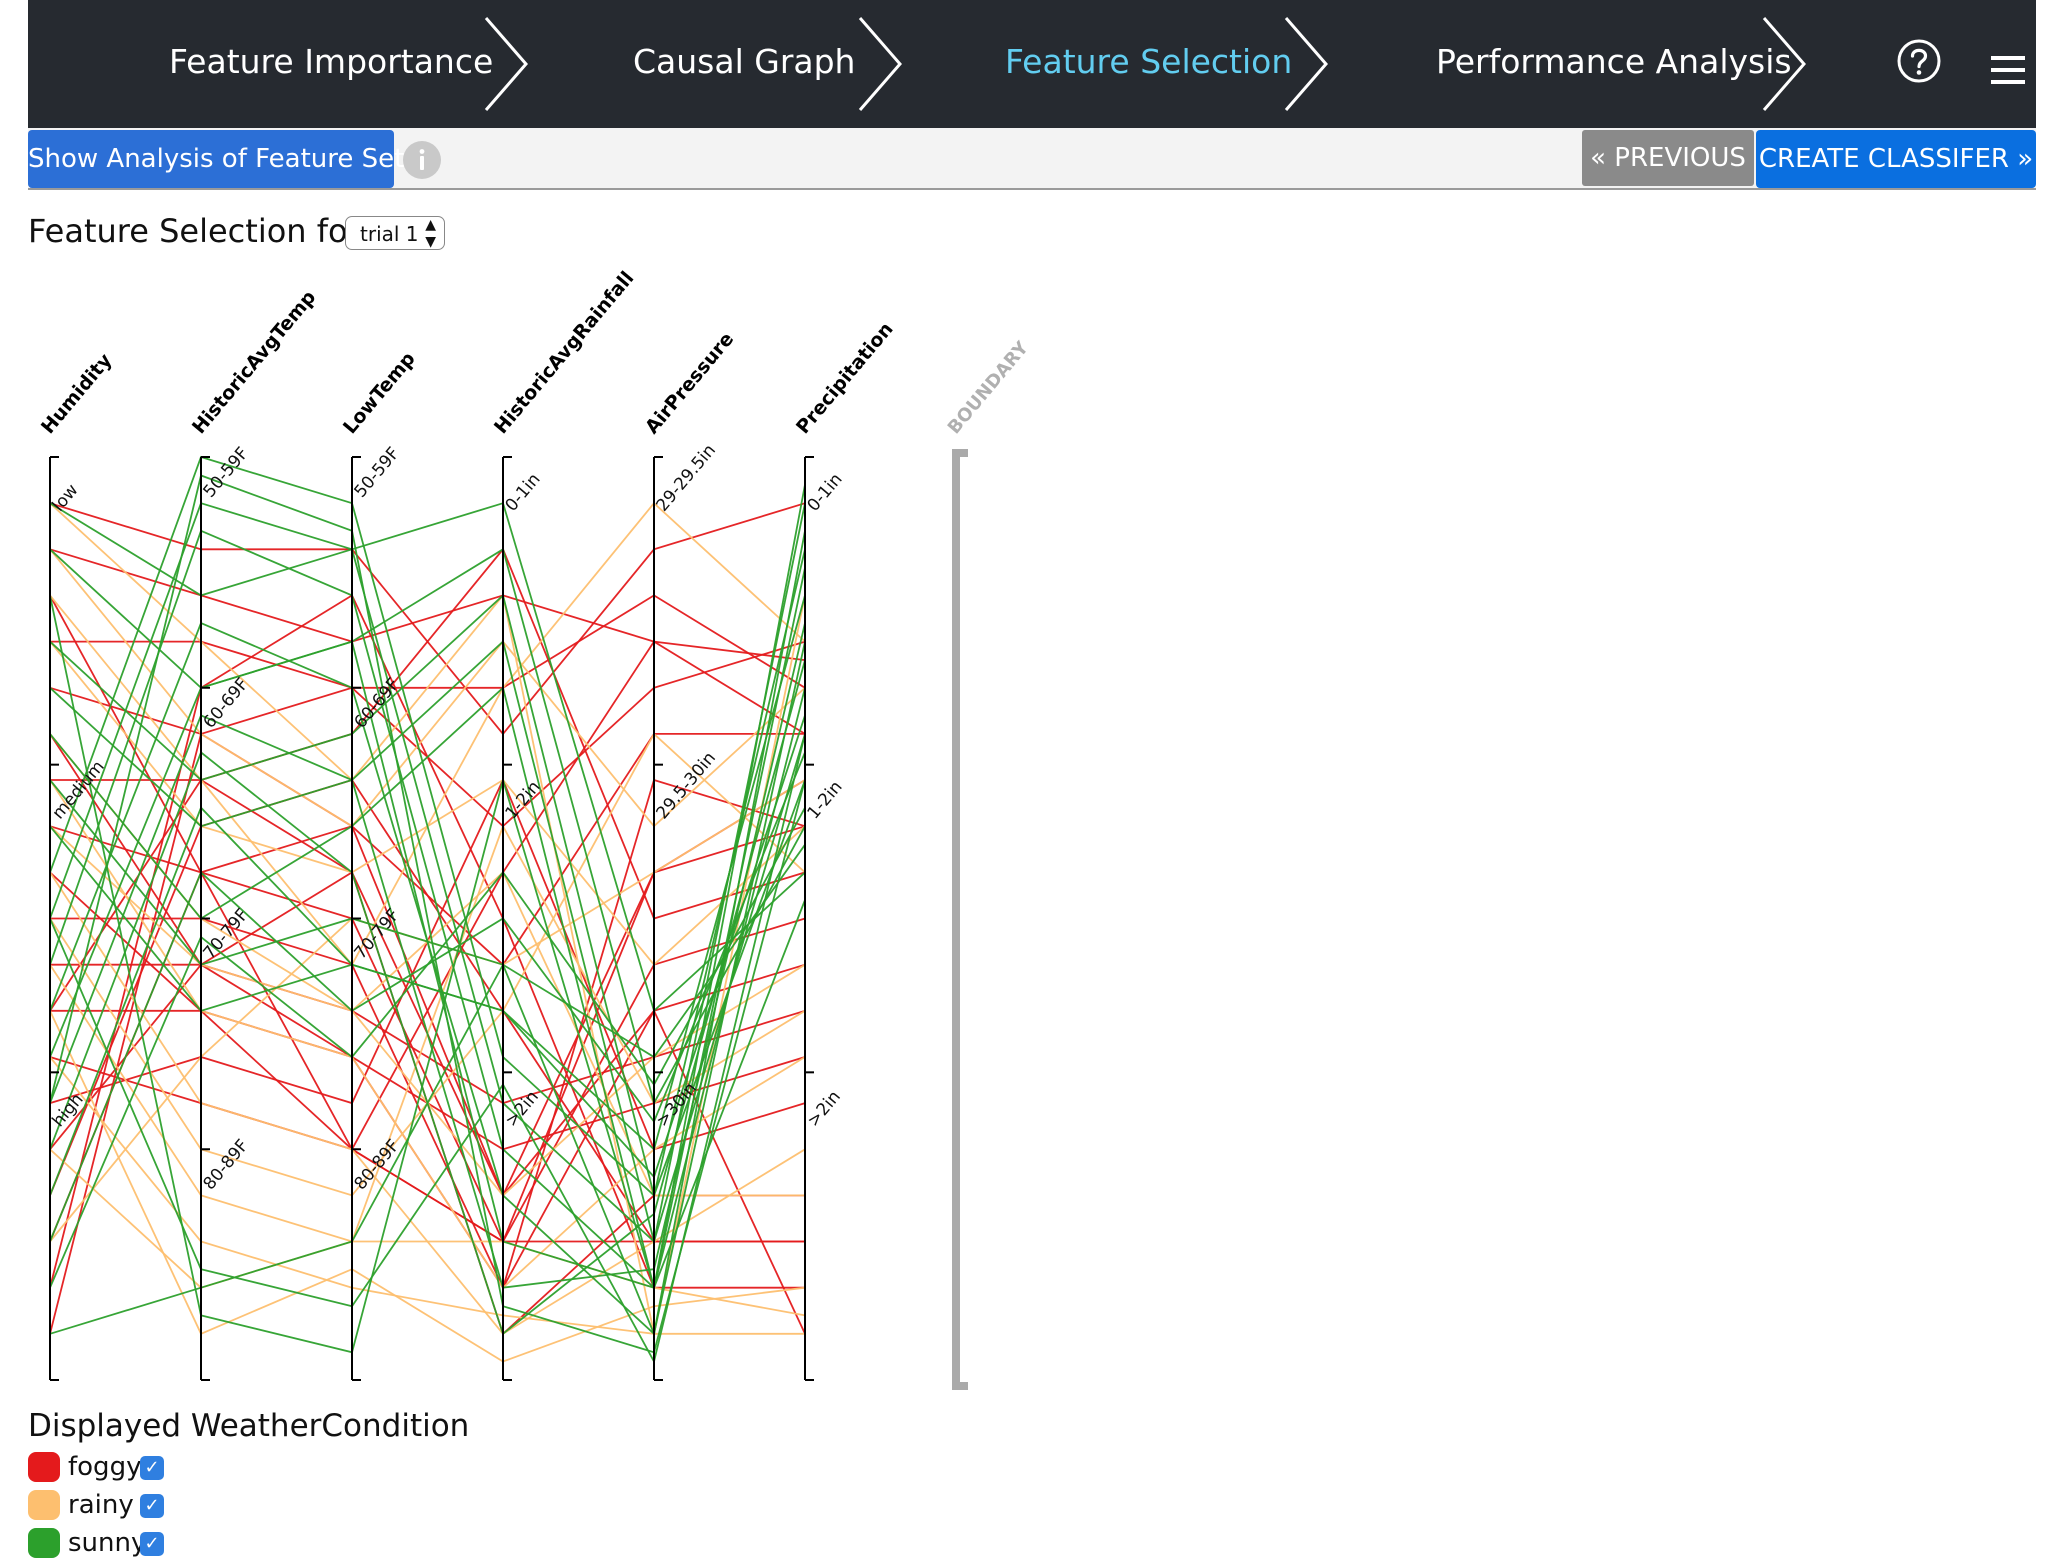 This screenshot has width=2056, height=1560. I want to click on axis-title: HistoricAvgTemp, so click(254, 362).